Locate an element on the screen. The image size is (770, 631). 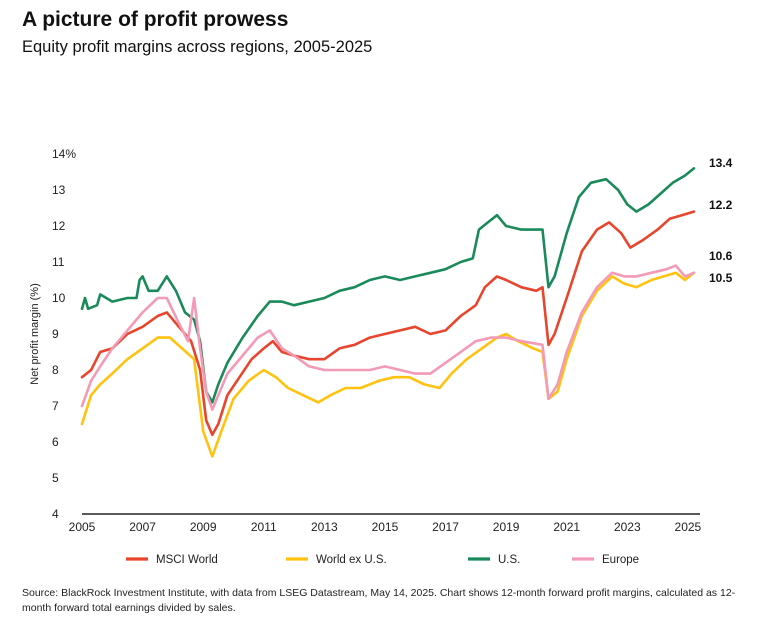
x-tick-label: 2023 is located at coordinates (627, 527).